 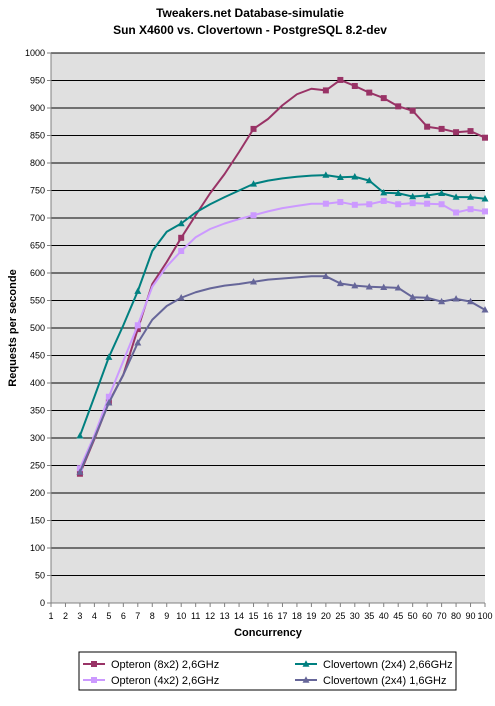 I want to click on y-tick-label: 750, so click(x=37, y=191).